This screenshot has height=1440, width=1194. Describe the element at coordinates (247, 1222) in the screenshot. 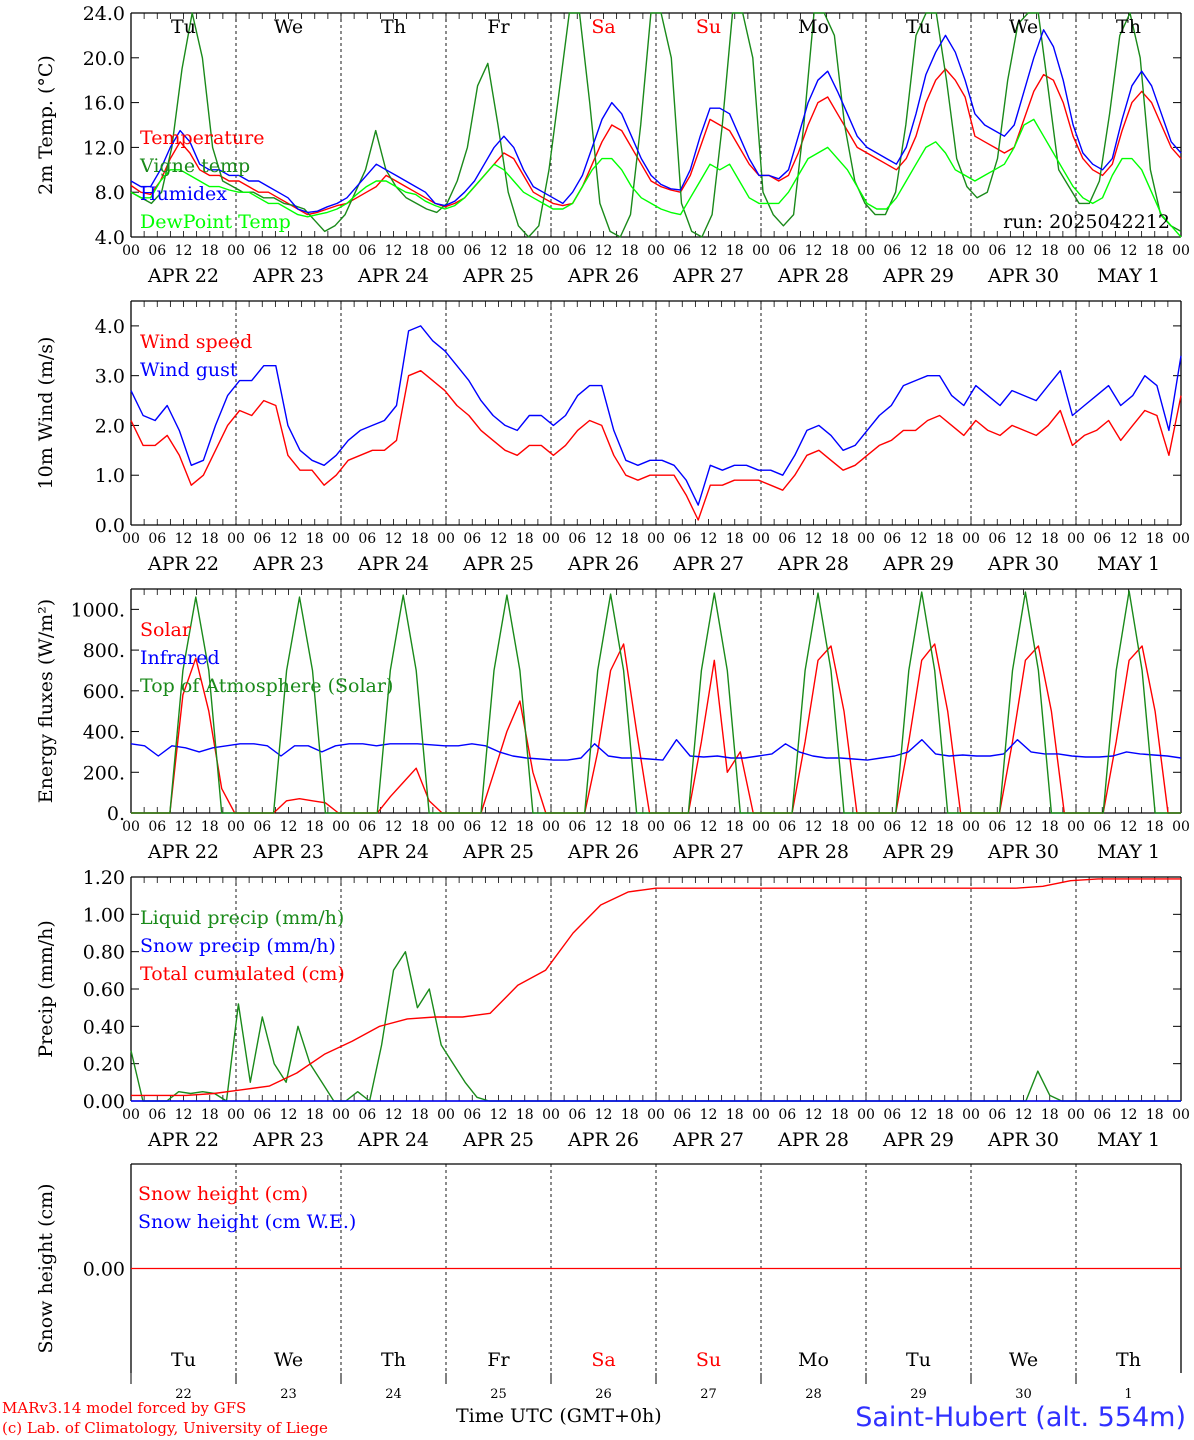

I see `legend-entry: Snow height (cm W.E.)` at that location.